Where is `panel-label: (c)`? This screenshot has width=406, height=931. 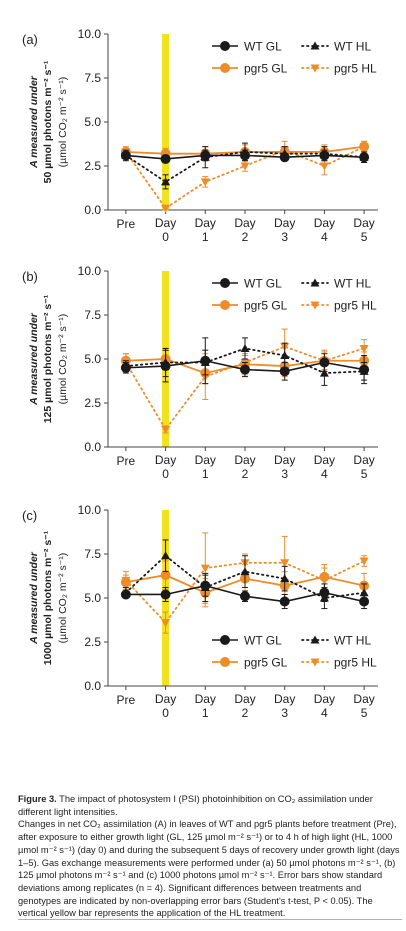 panel-label: (c) is located at coordinates (29, 515).